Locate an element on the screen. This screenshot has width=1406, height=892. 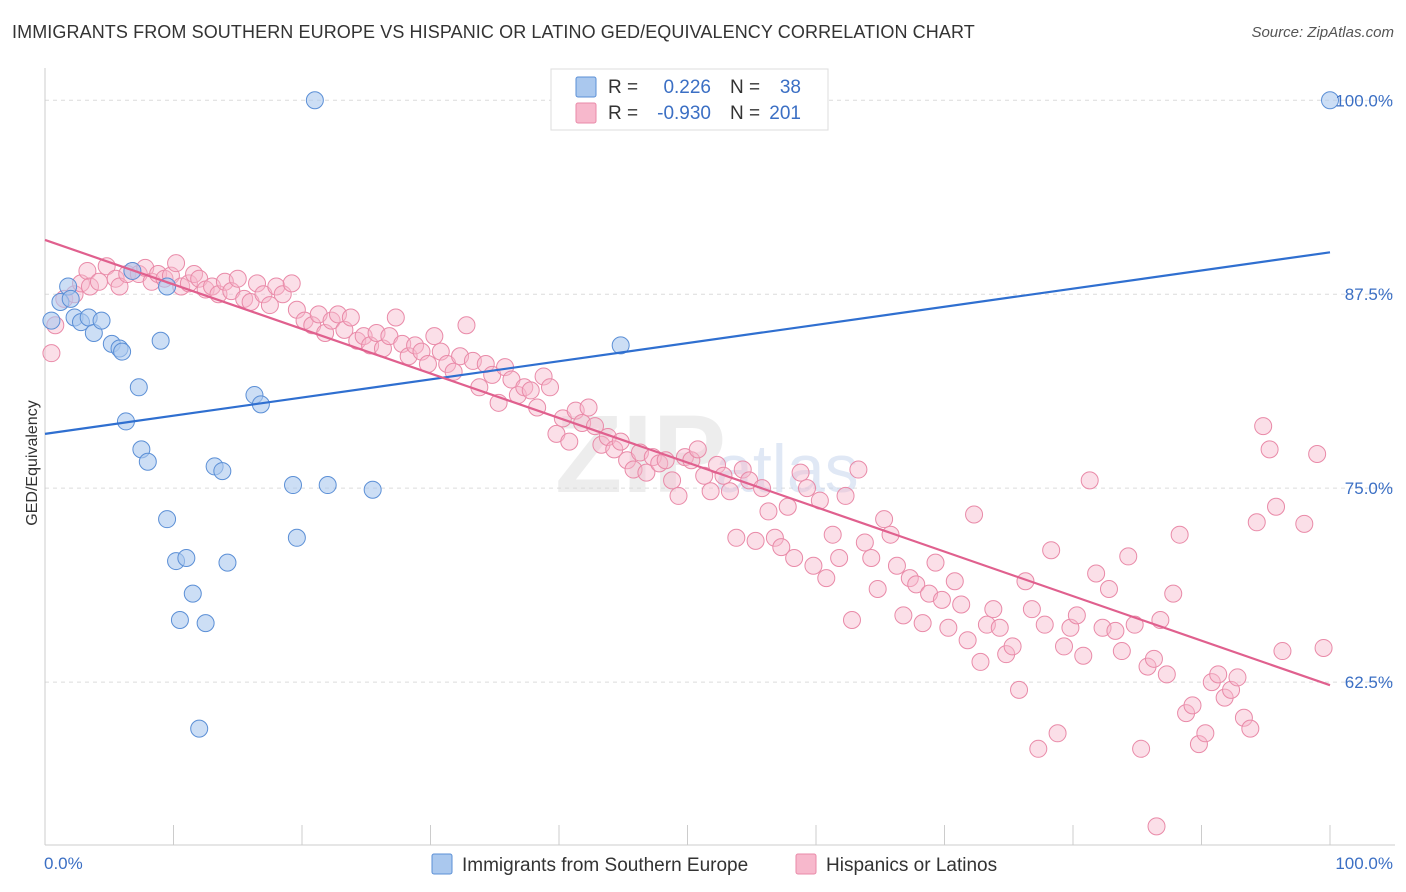
bottom-legend-blue-label: Immigrants from Southern Europe is located at coordinates (605, 865).